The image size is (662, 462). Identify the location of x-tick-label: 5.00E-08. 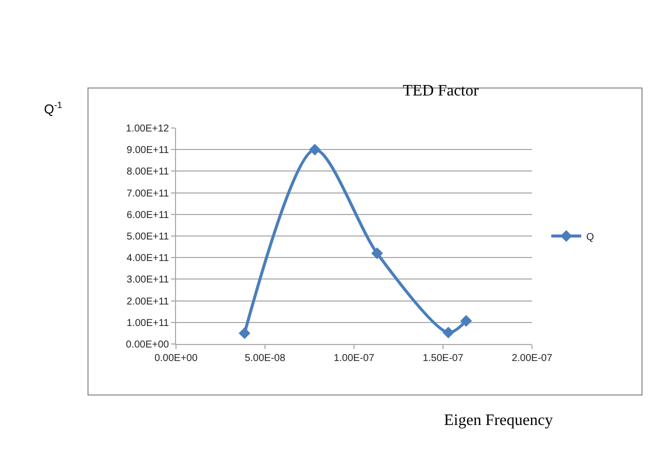
(265, 358).